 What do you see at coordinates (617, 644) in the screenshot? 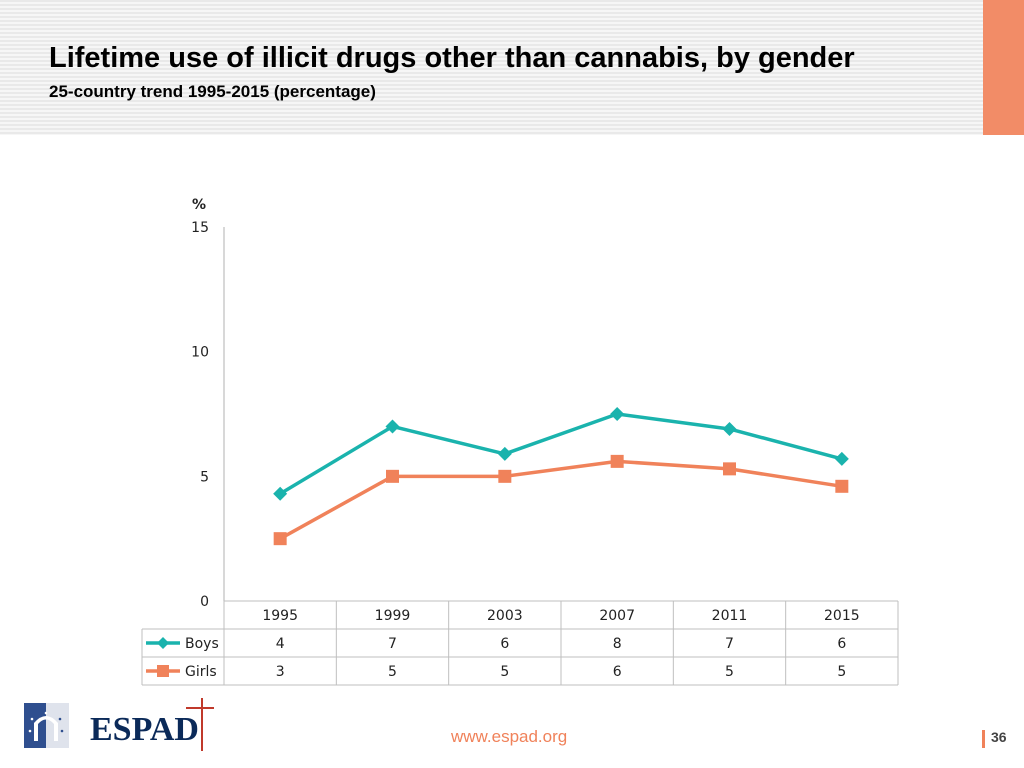
I see `table-cell-boys: 8` at bounding box center [617, 644].